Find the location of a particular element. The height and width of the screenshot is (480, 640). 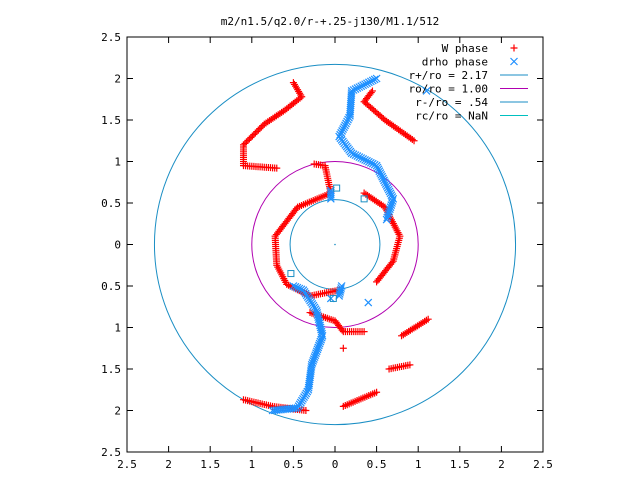

y-tick-label: 1 is located at coordinates (117, 328).